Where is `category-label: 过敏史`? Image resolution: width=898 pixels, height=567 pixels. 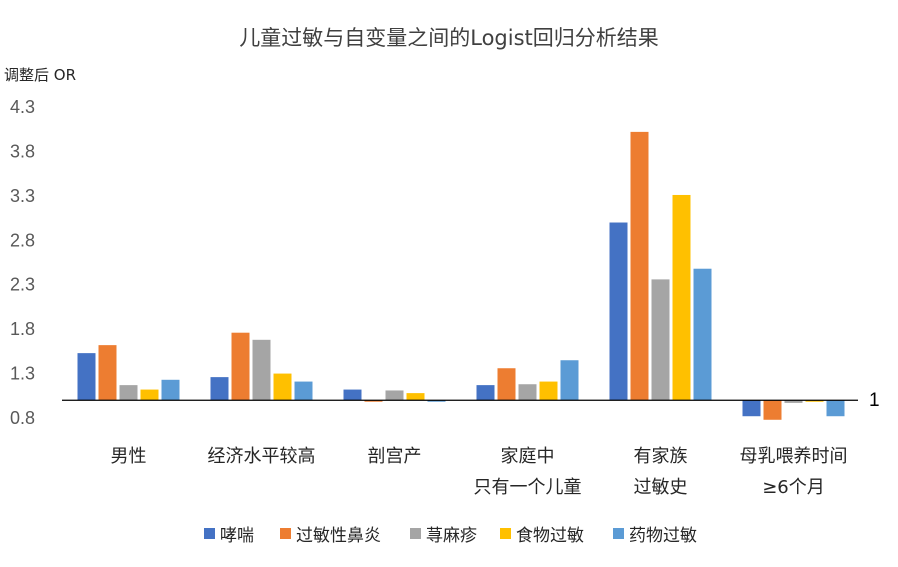
category-label: 过敏史 is located at coordinates (661, 487).